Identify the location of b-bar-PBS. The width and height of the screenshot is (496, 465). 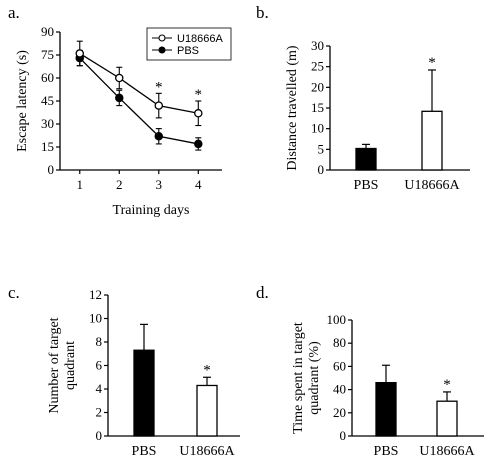
(366, 159).